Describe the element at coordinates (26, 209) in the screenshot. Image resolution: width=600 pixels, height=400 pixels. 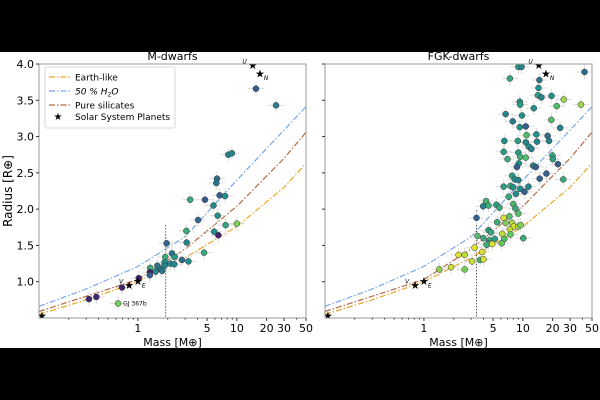
I see `y-tick-label: 2.0` at that location.